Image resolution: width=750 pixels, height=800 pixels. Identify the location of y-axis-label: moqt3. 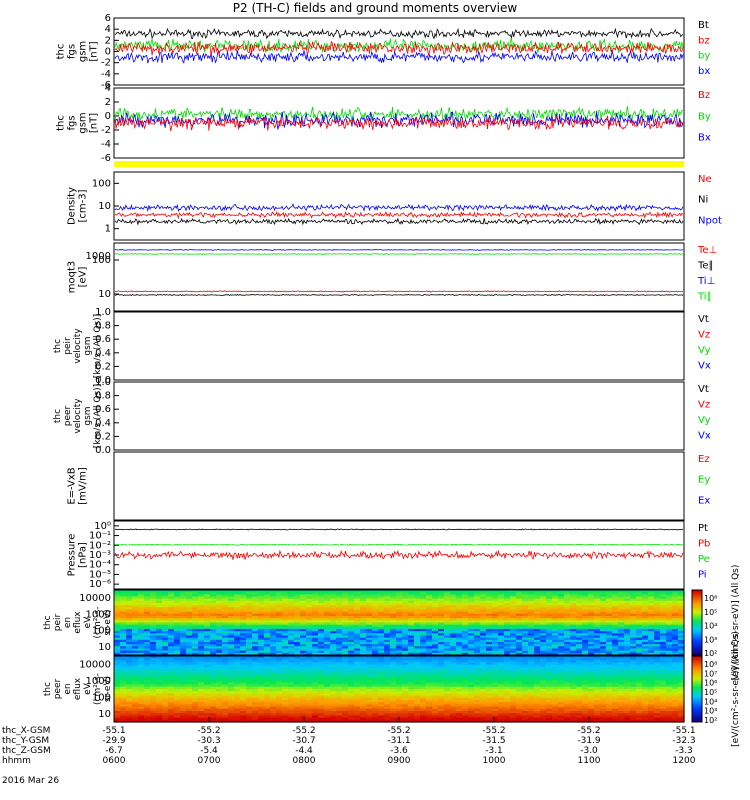
(72, 277).